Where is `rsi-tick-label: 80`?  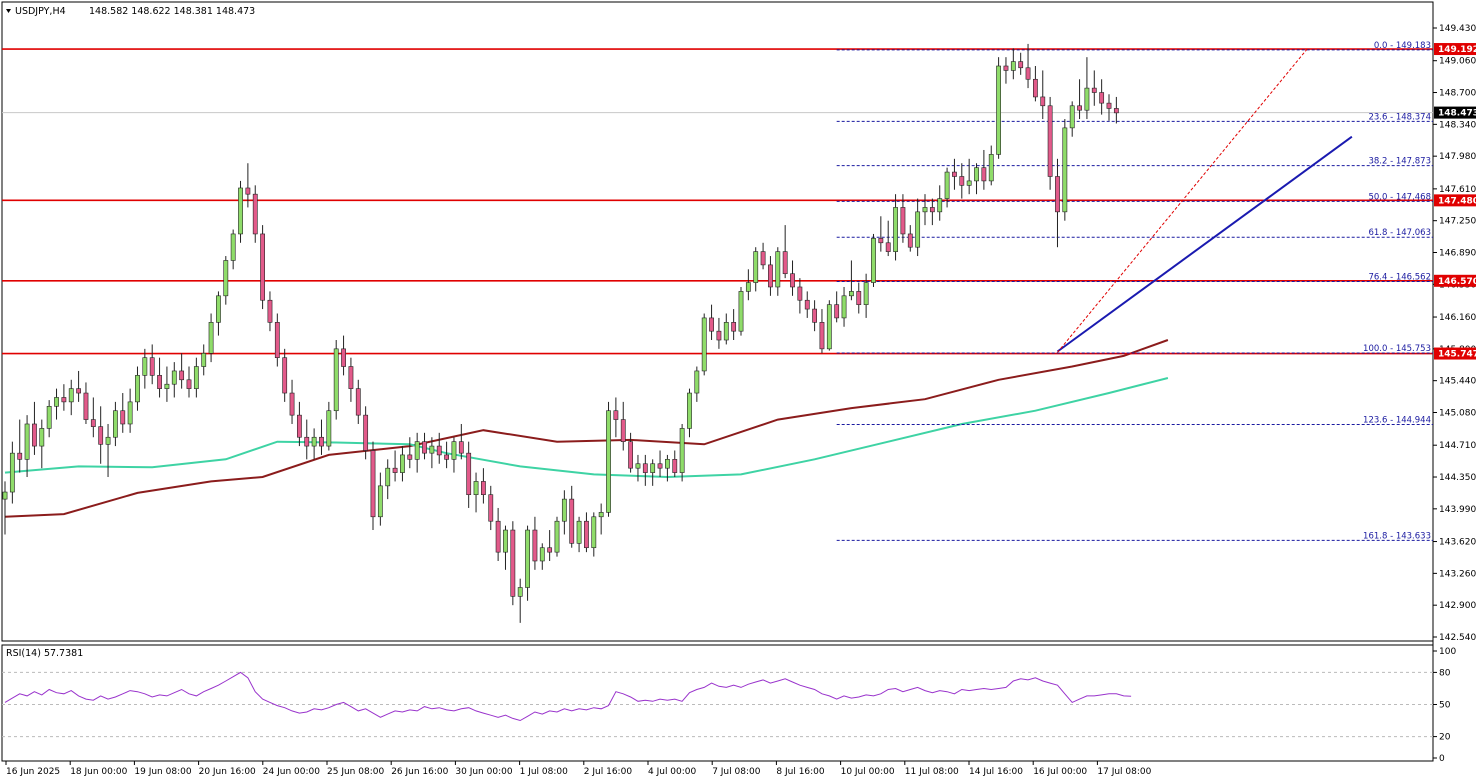
rsi-tick-label: 80 is located at coordinates (1445, 673).